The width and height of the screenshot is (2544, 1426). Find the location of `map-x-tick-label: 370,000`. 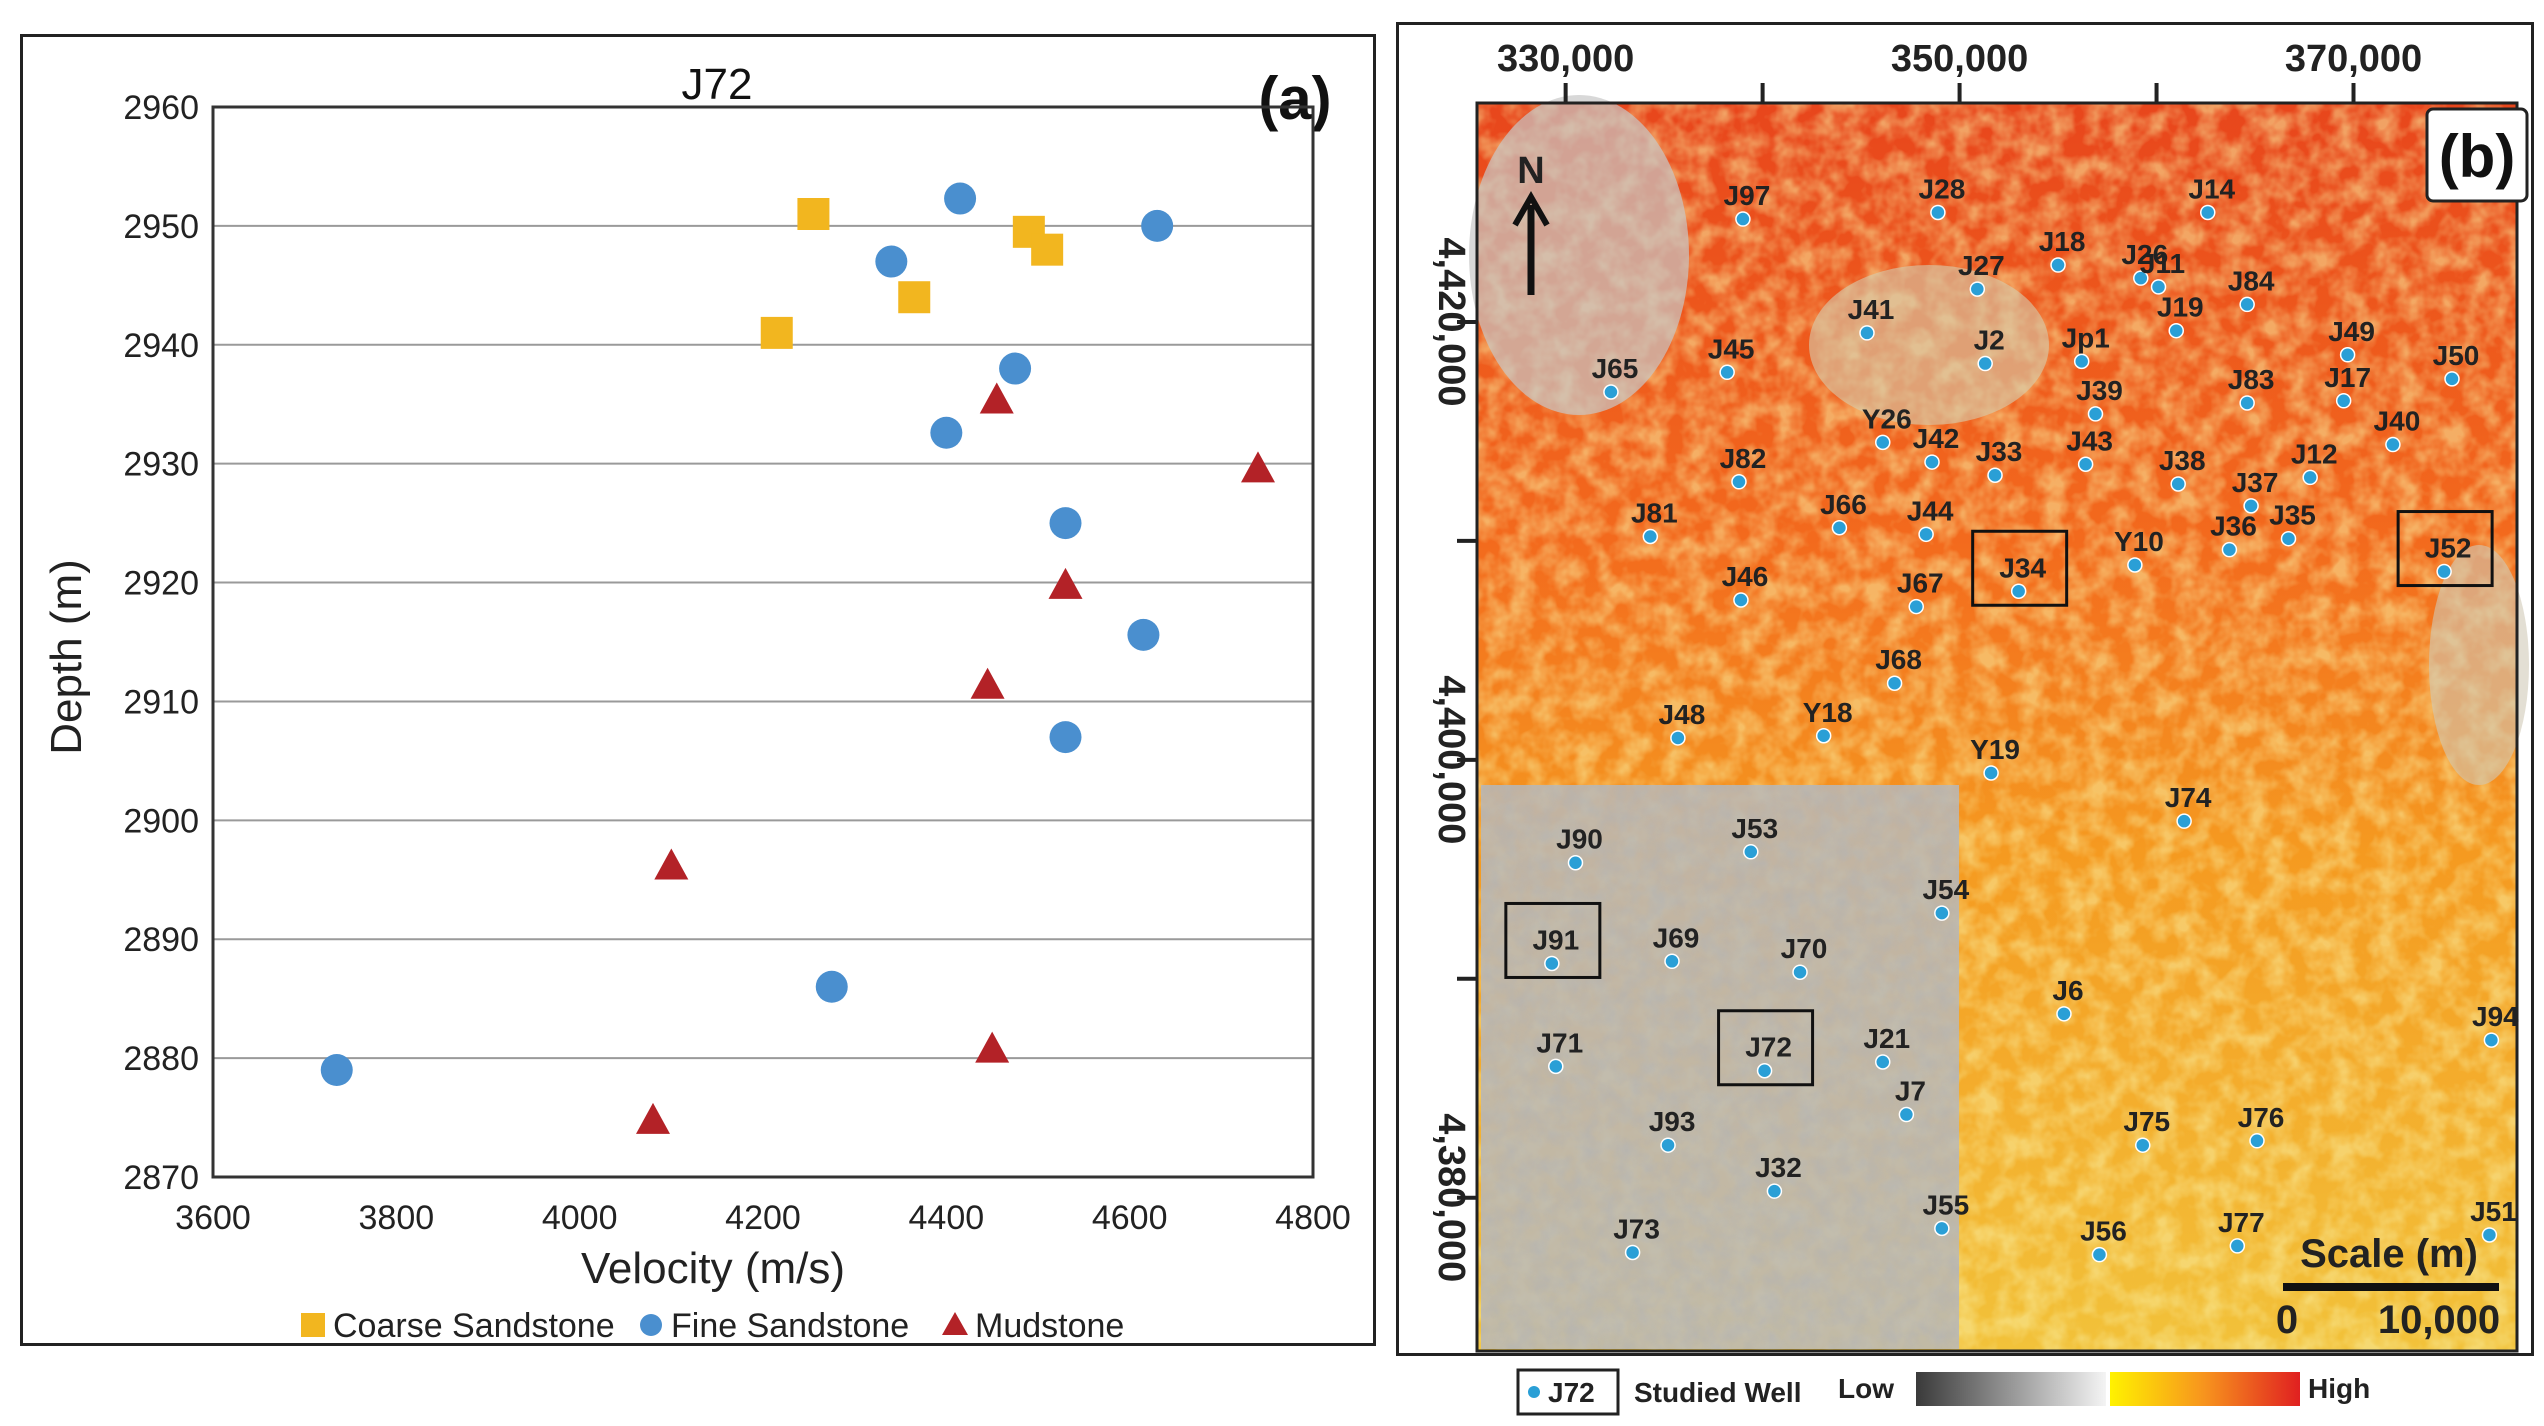

map-x-tick-label: 370,000 is located at coordinates (2353, 59).